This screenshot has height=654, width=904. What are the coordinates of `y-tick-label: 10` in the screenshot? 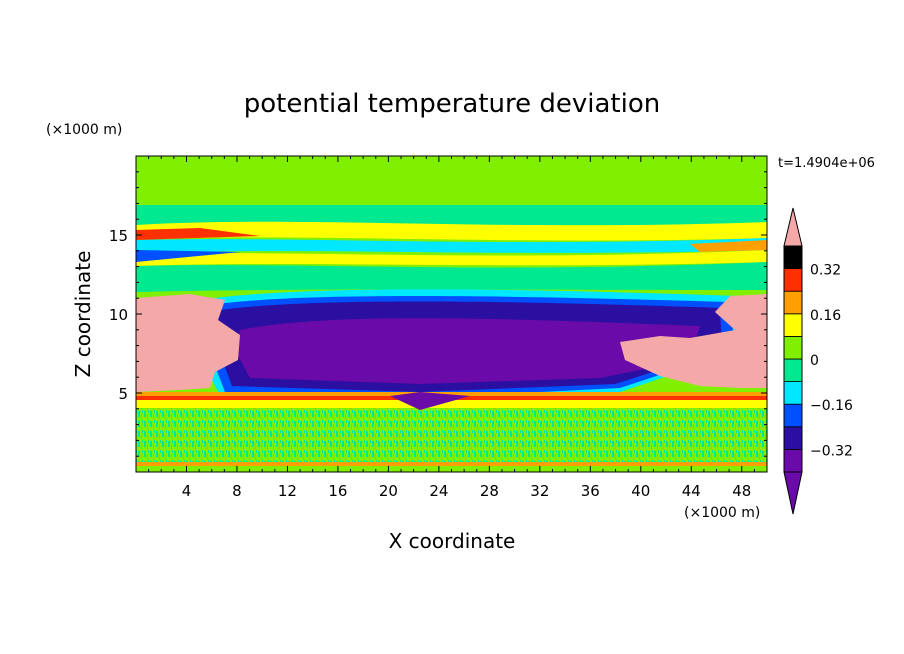 It's located at (118, 315).